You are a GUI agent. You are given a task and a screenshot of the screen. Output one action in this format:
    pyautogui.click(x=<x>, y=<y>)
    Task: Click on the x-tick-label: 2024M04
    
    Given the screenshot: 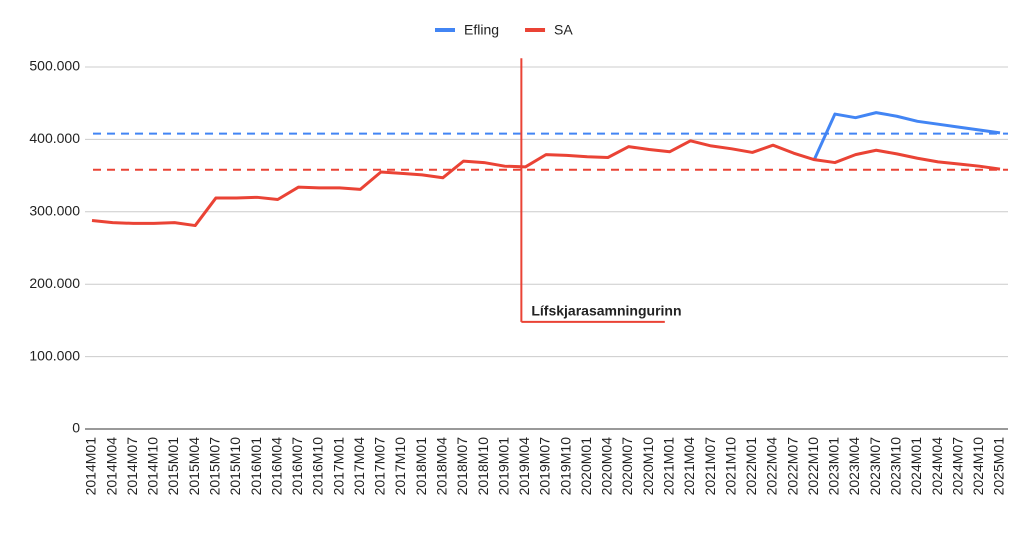 What is the action you would take?
    pyautogui.click(x=937, y=466)
    